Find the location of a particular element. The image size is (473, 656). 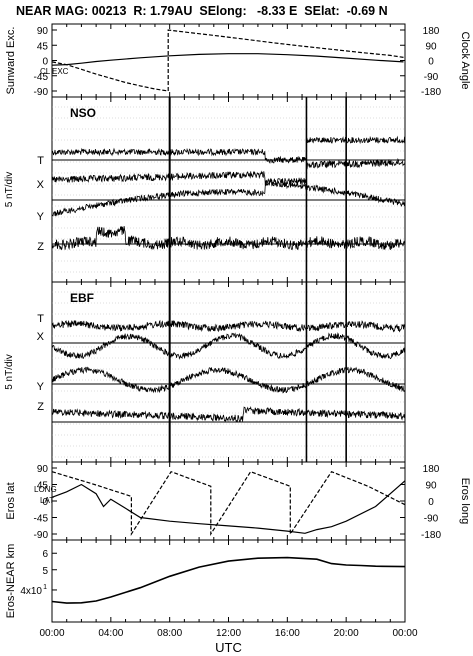

legend-cl: CL is located at coordinates (45, 71).